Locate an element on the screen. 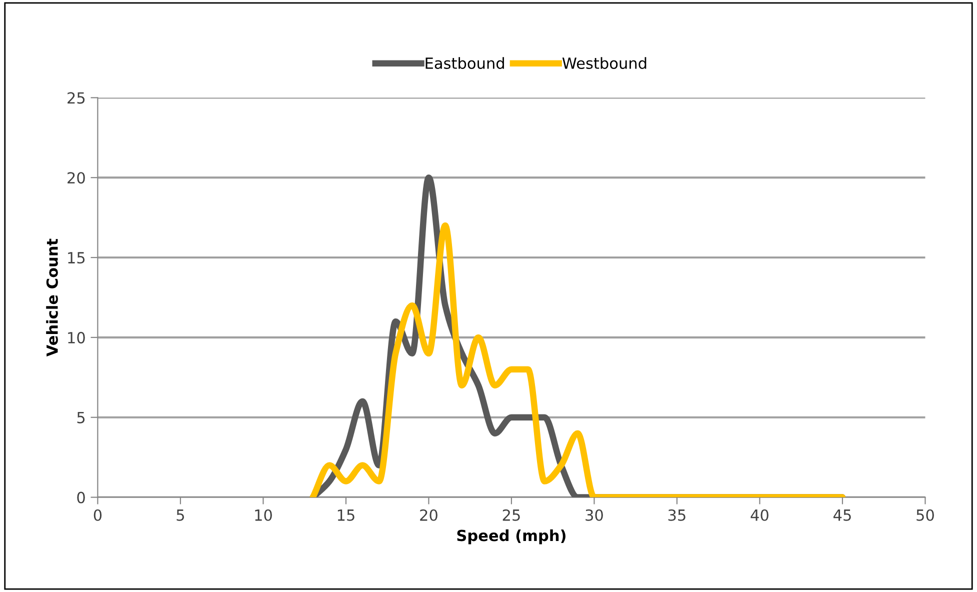  y-tick-label: 10 is located at coordinates (76, 338).